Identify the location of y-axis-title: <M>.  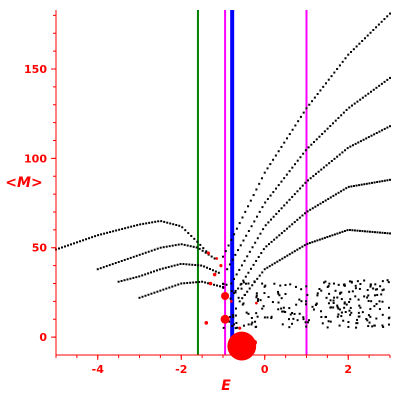
(23, 183).